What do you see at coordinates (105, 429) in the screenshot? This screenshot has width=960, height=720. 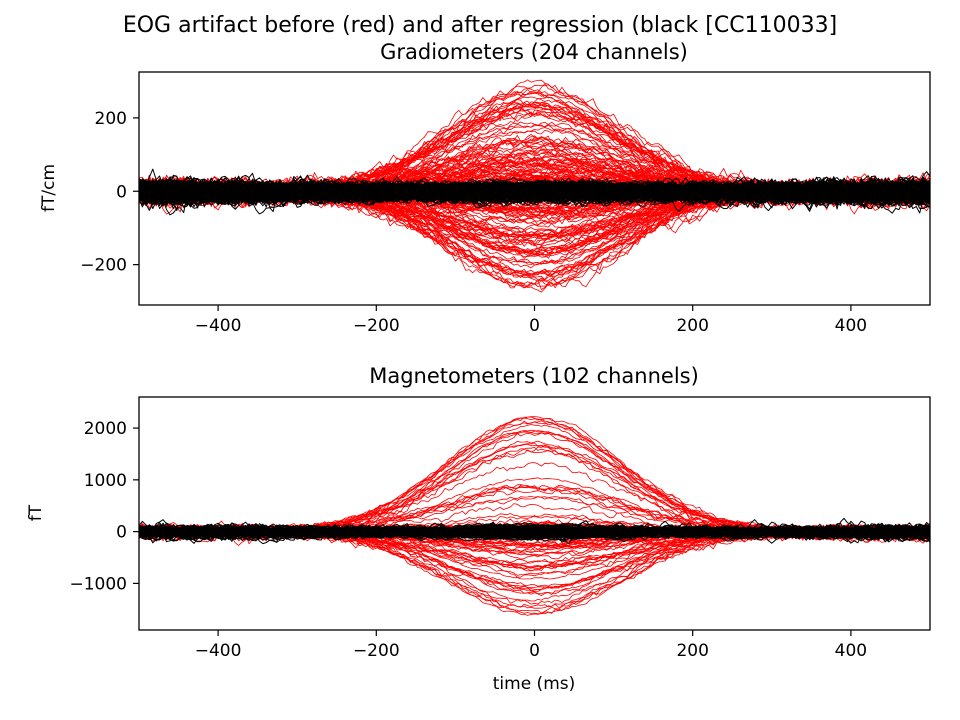 I see `magnetometers-ytick-label: 2000` at bounding box center [105, 429].